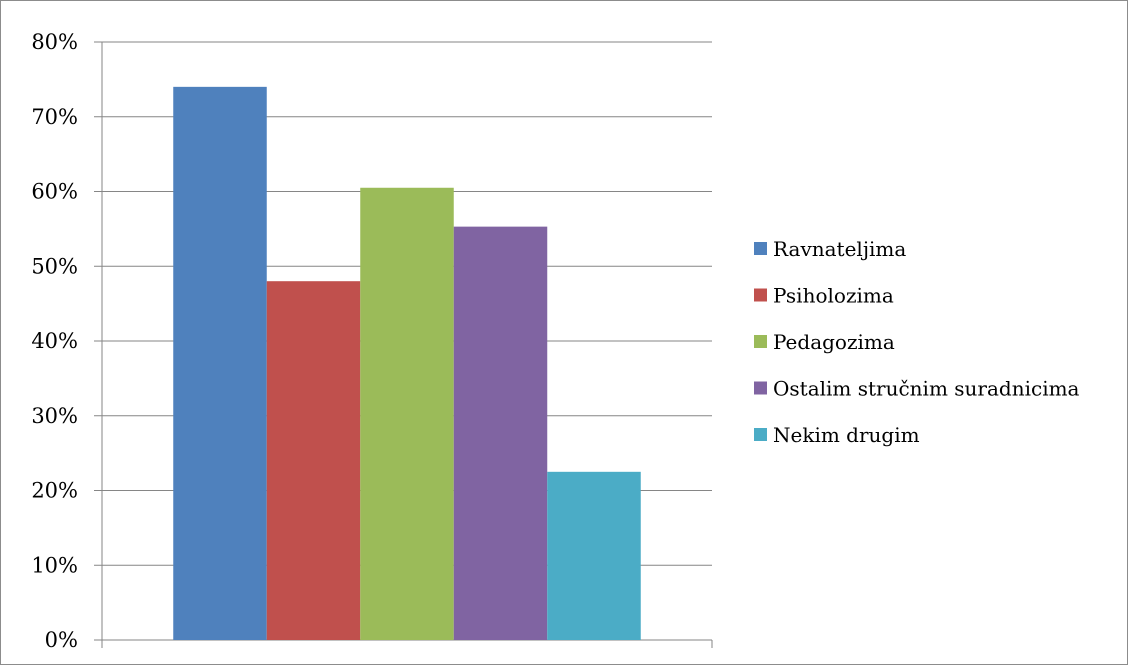 The width and height of the screenshot is (1130, 667). Describe the element at coordinates (54, 192) in the screenshot. I see `y-tick-label: 60%` at that location.